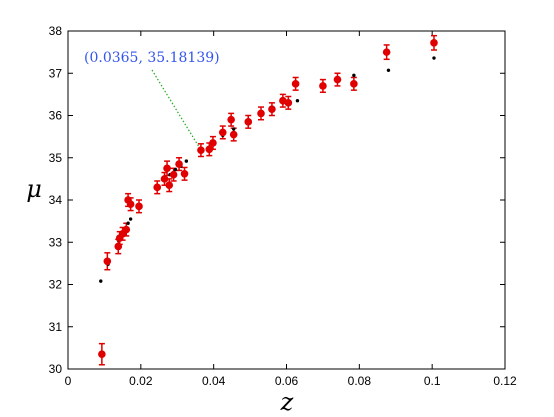  What do you see at coordinates (56, 31) in the screenshot?
I see `y-tick-label: 38` at bounding box center [56, 31].